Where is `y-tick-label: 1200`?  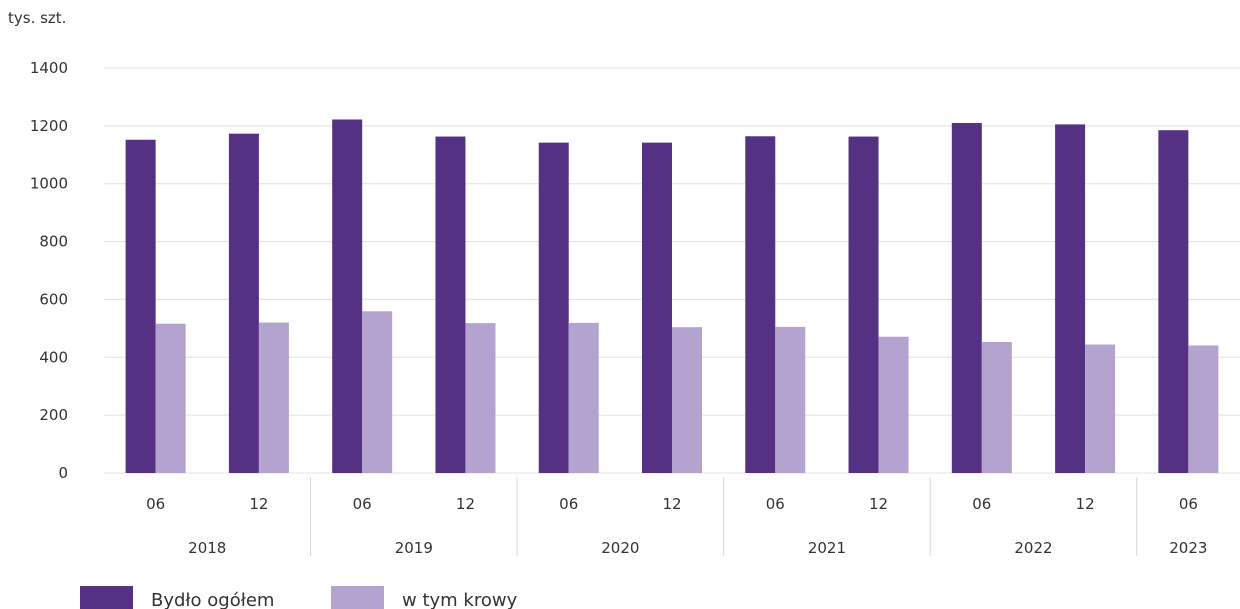
y-tick-label: 1200 is located at coordinates (49, 126).